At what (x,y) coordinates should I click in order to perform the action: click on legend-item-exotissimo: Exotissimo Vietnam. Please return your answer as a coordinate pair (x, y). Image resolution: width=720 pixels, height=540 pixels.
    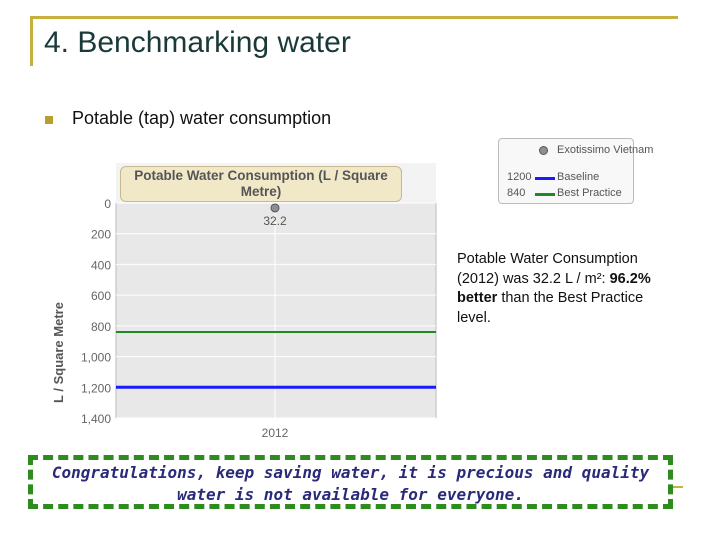
    Looking at the image, I should click on (576, 151).